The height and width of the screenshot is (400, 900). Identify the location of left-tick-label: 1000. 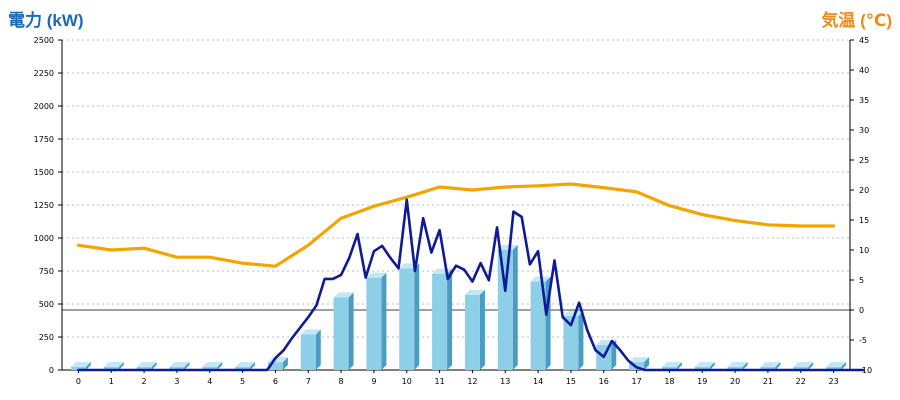
(44, 238).